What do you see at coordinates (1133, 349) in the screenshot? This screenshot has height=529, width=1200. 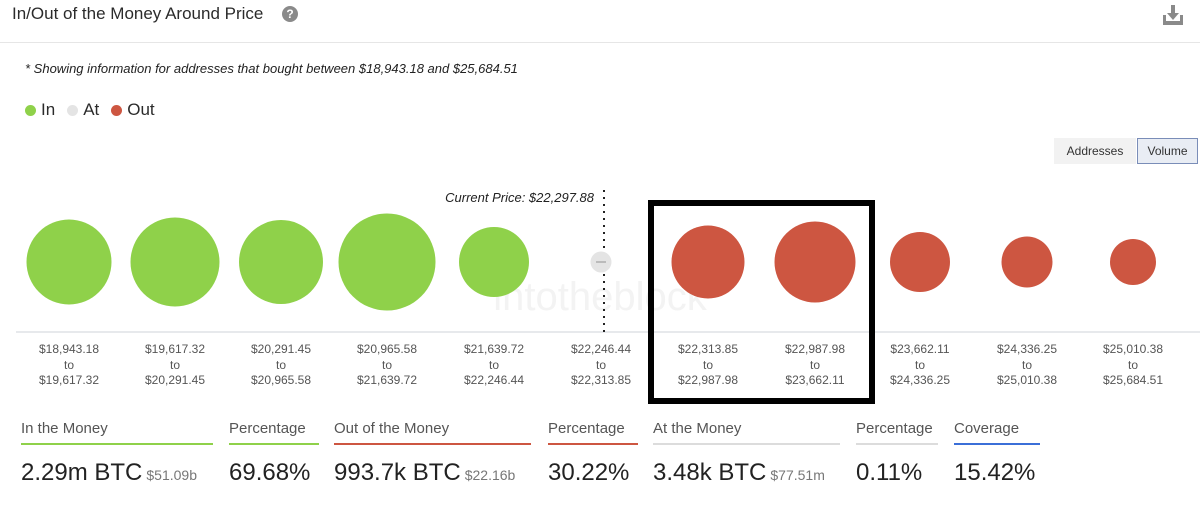 I see `bucket-from-label: $25,010.38` at bounding box center [1133, 349].